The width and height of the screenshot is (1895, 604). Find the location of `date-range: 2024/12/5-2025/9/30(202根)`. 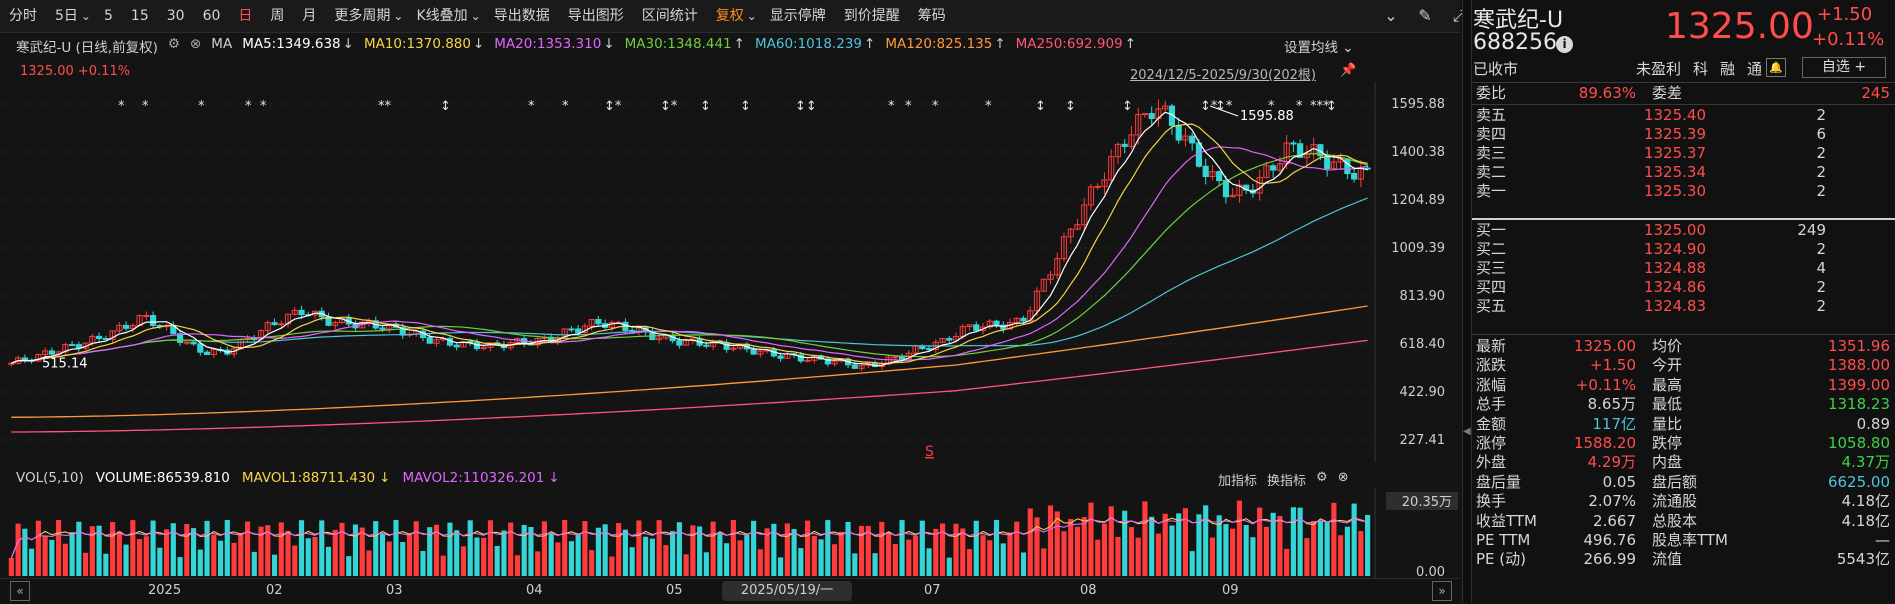

date-range: 2024/12/5-2025/9/30(202根) is located at coordinates (1223, 75).